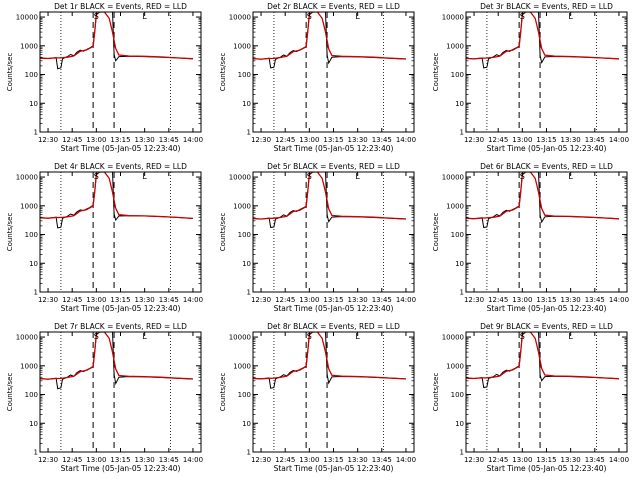 This screenshot has height=480, width=640. I want to click on chart-title: Det 9r BLACK = Events, RED = LLD, so click(546, 326).